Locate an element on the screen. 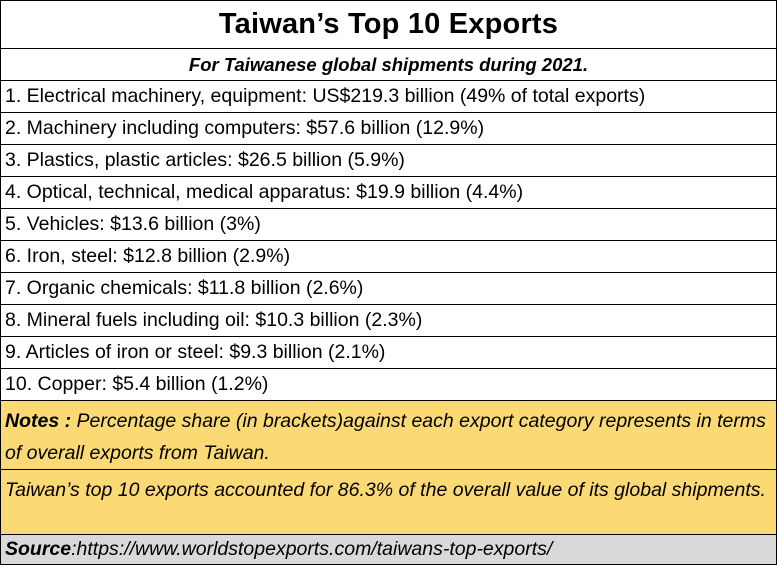  export-item-6: 6. Iron, steel: $12.8 billion (2.9%) is located at coordinates (388, 257).